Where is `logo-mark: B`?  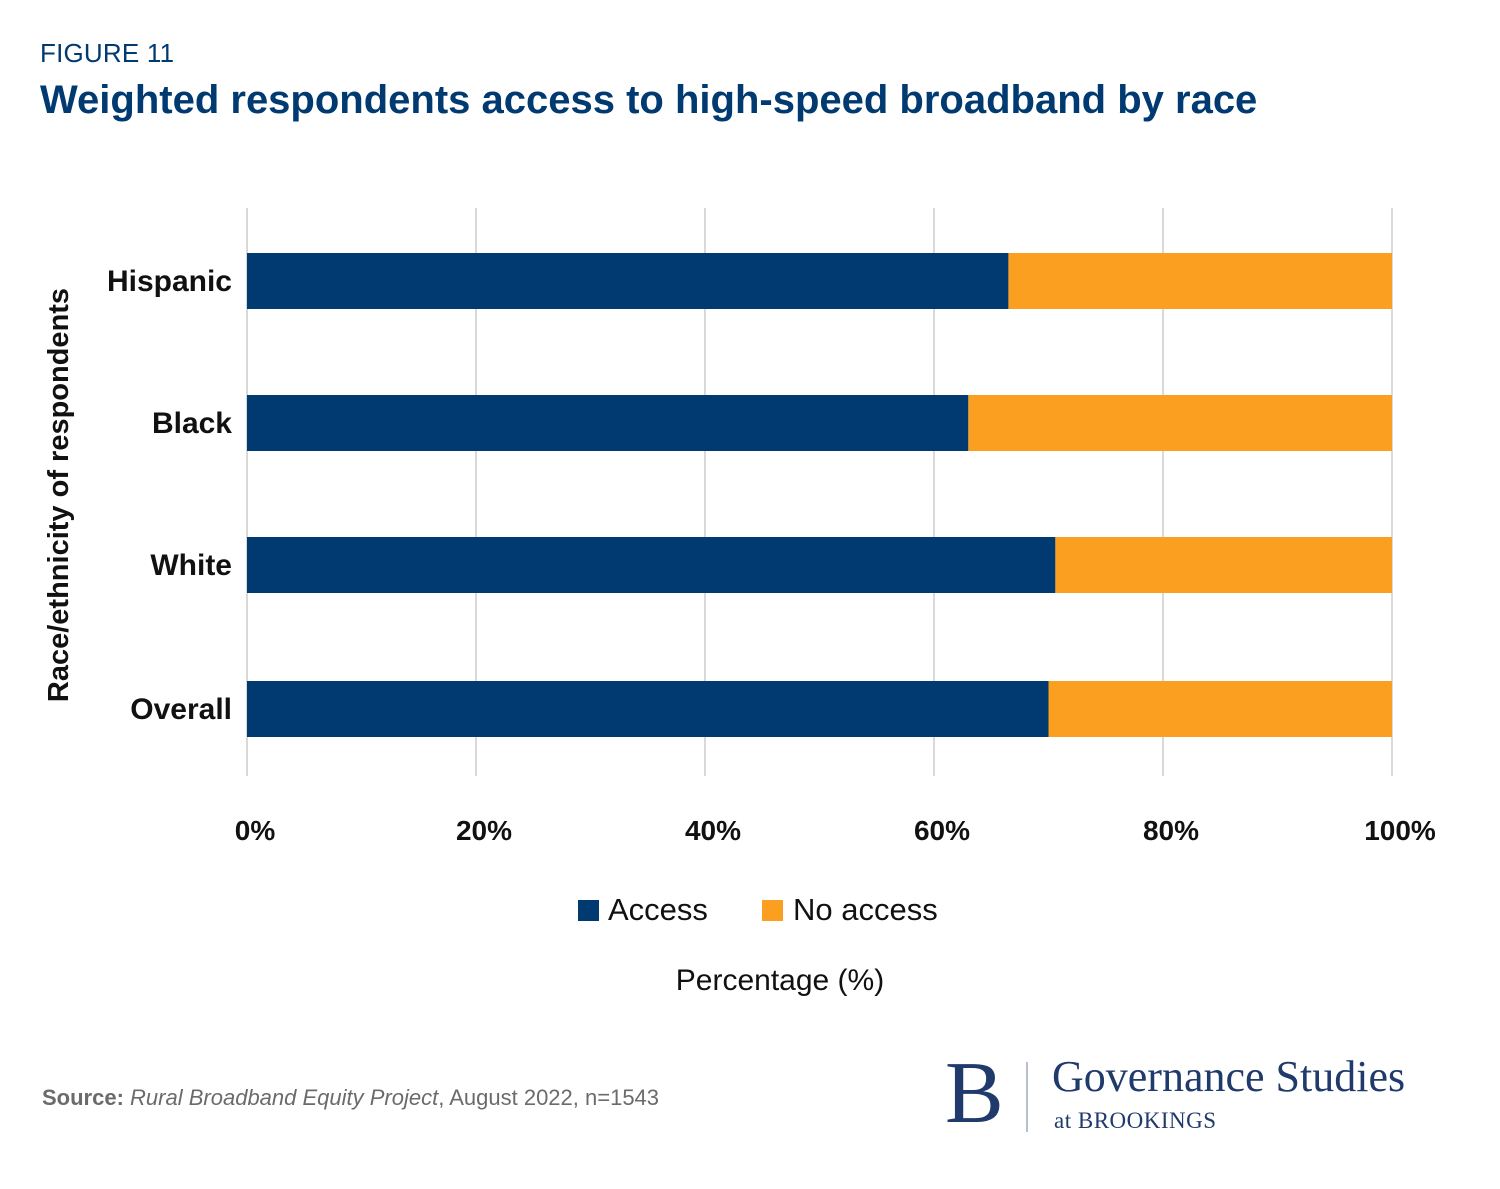
logo-mark: B is located at coordinates (974, 1093).